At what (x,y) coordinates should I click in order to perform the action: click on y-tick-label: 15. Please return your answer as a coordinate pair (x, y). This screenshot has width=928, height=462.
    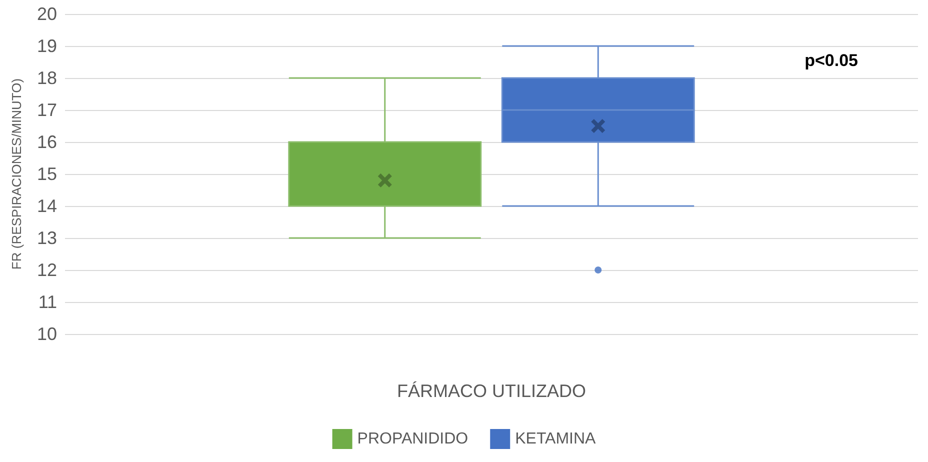
    Looking at the image, I should click on (46, 174).